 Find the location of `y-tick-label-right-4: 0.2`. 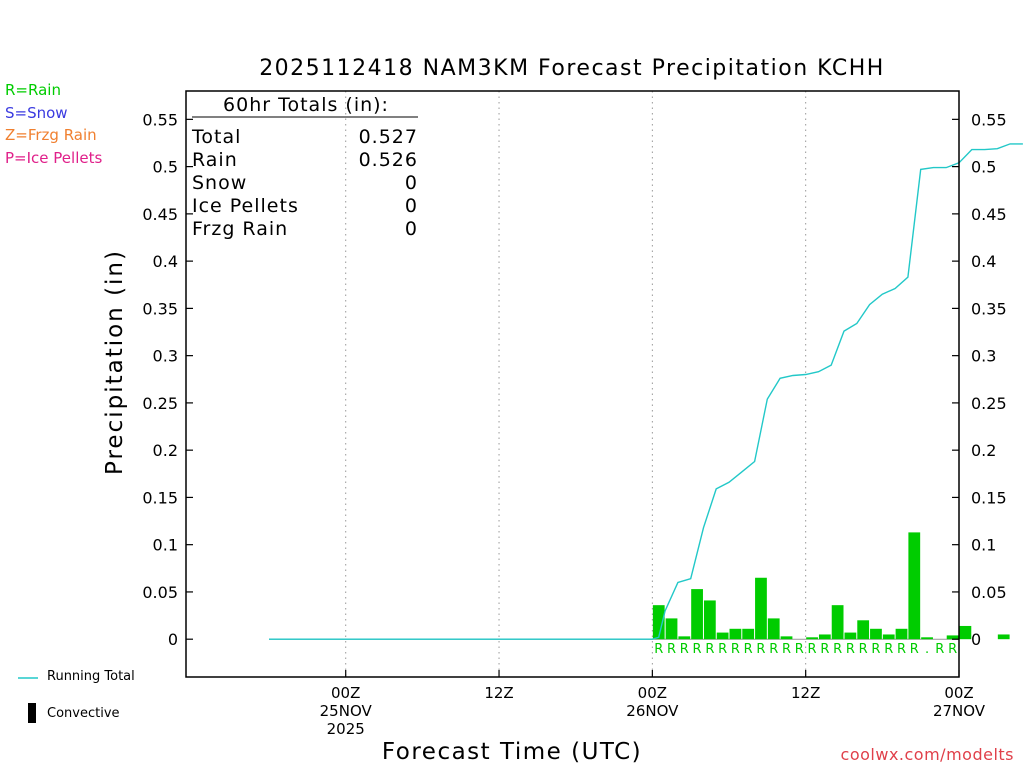

y-tick-label-right-4: 0.2 is located at coordinates (983, 450).